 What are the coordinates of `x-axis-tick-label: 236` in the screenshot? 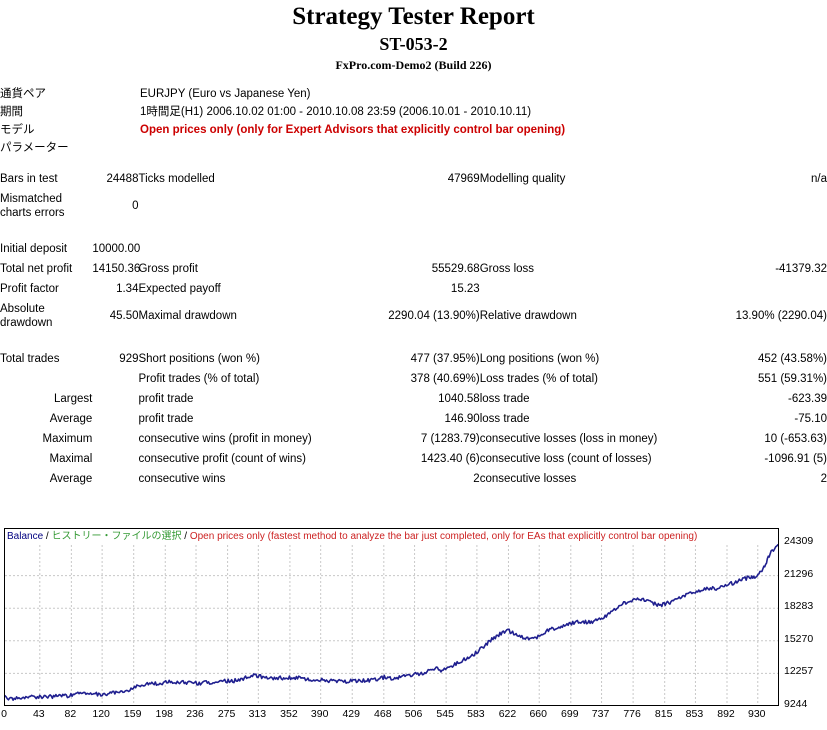 It's located at (195, 714).